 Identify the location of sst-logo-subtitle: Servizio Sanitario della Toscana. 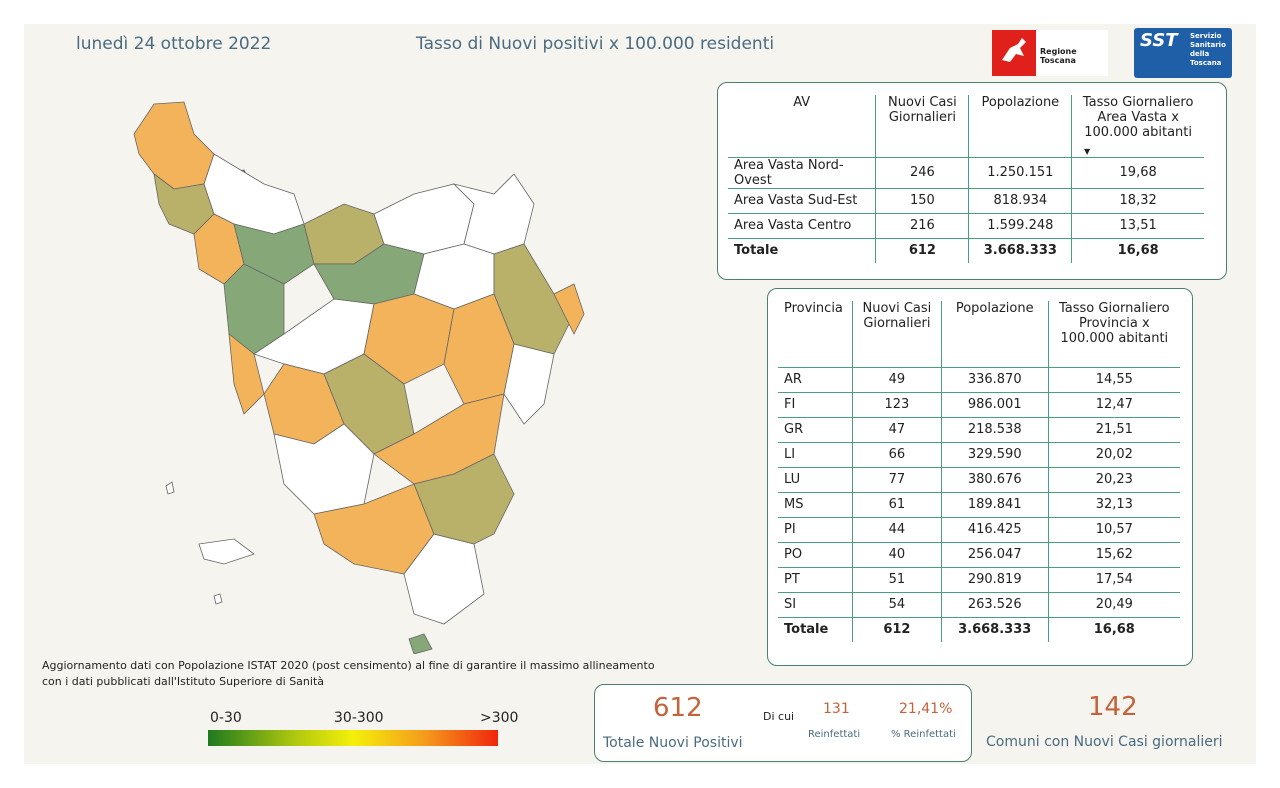
(1208, 49).